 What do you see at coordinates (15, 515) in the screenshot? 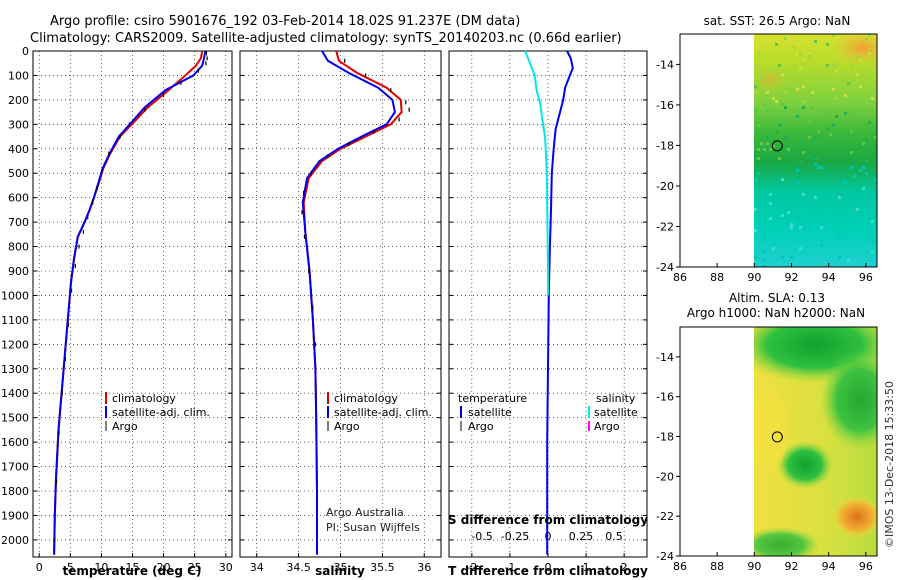
I see `depth-tick-label: 1900` at bounding box center [15, 515].